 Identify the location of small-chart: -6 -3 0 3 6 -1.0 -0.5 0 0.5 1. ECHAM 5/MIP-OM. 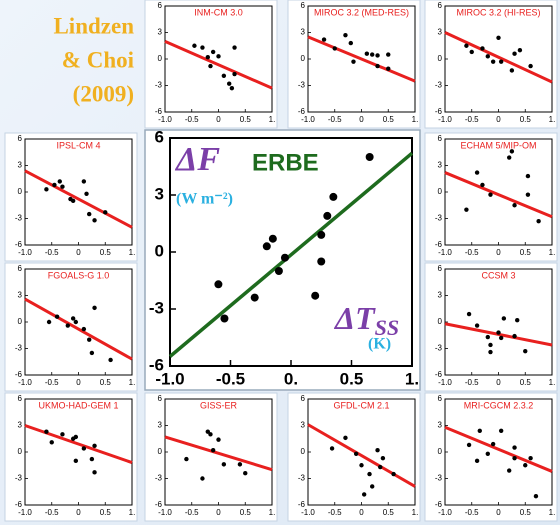
(491, 197).